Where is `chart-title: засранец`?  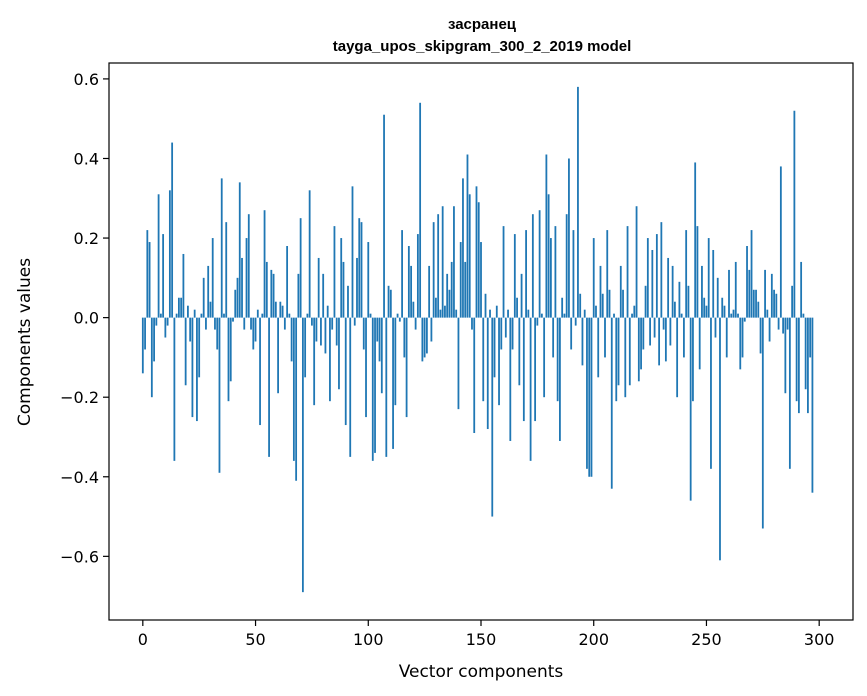
chart-title: засранец is located at coordinates (482, 24).